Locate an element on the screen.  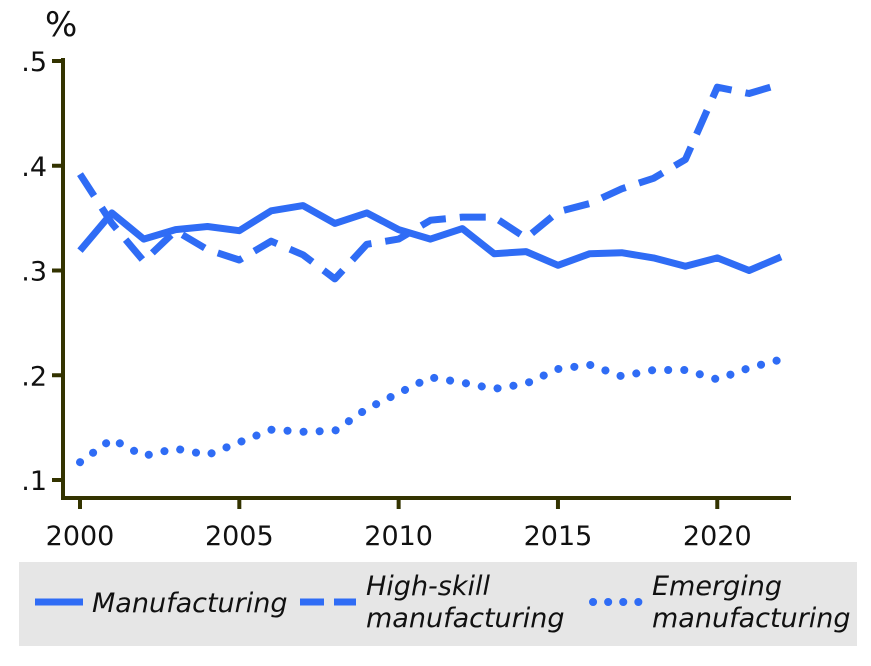
y-axis-unit-label: % is located at coordinates (61, 25).